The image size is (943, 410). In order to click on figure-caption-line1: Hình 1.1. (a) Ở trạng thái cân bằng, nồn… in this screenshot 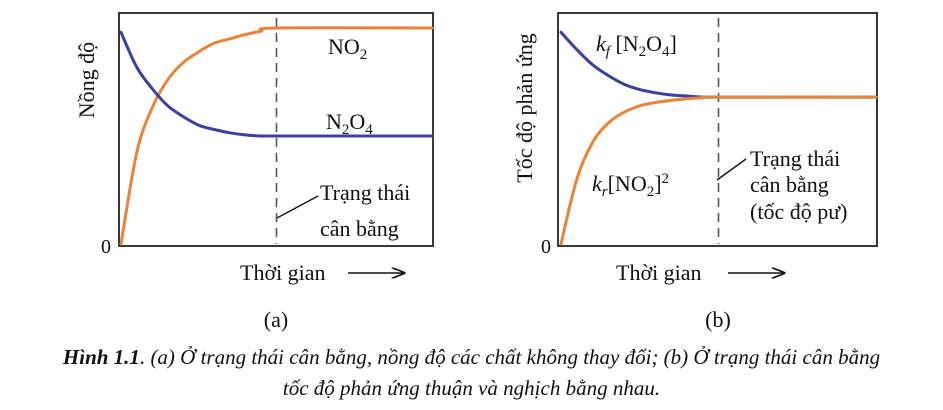, I will do `click(471, 357)`.